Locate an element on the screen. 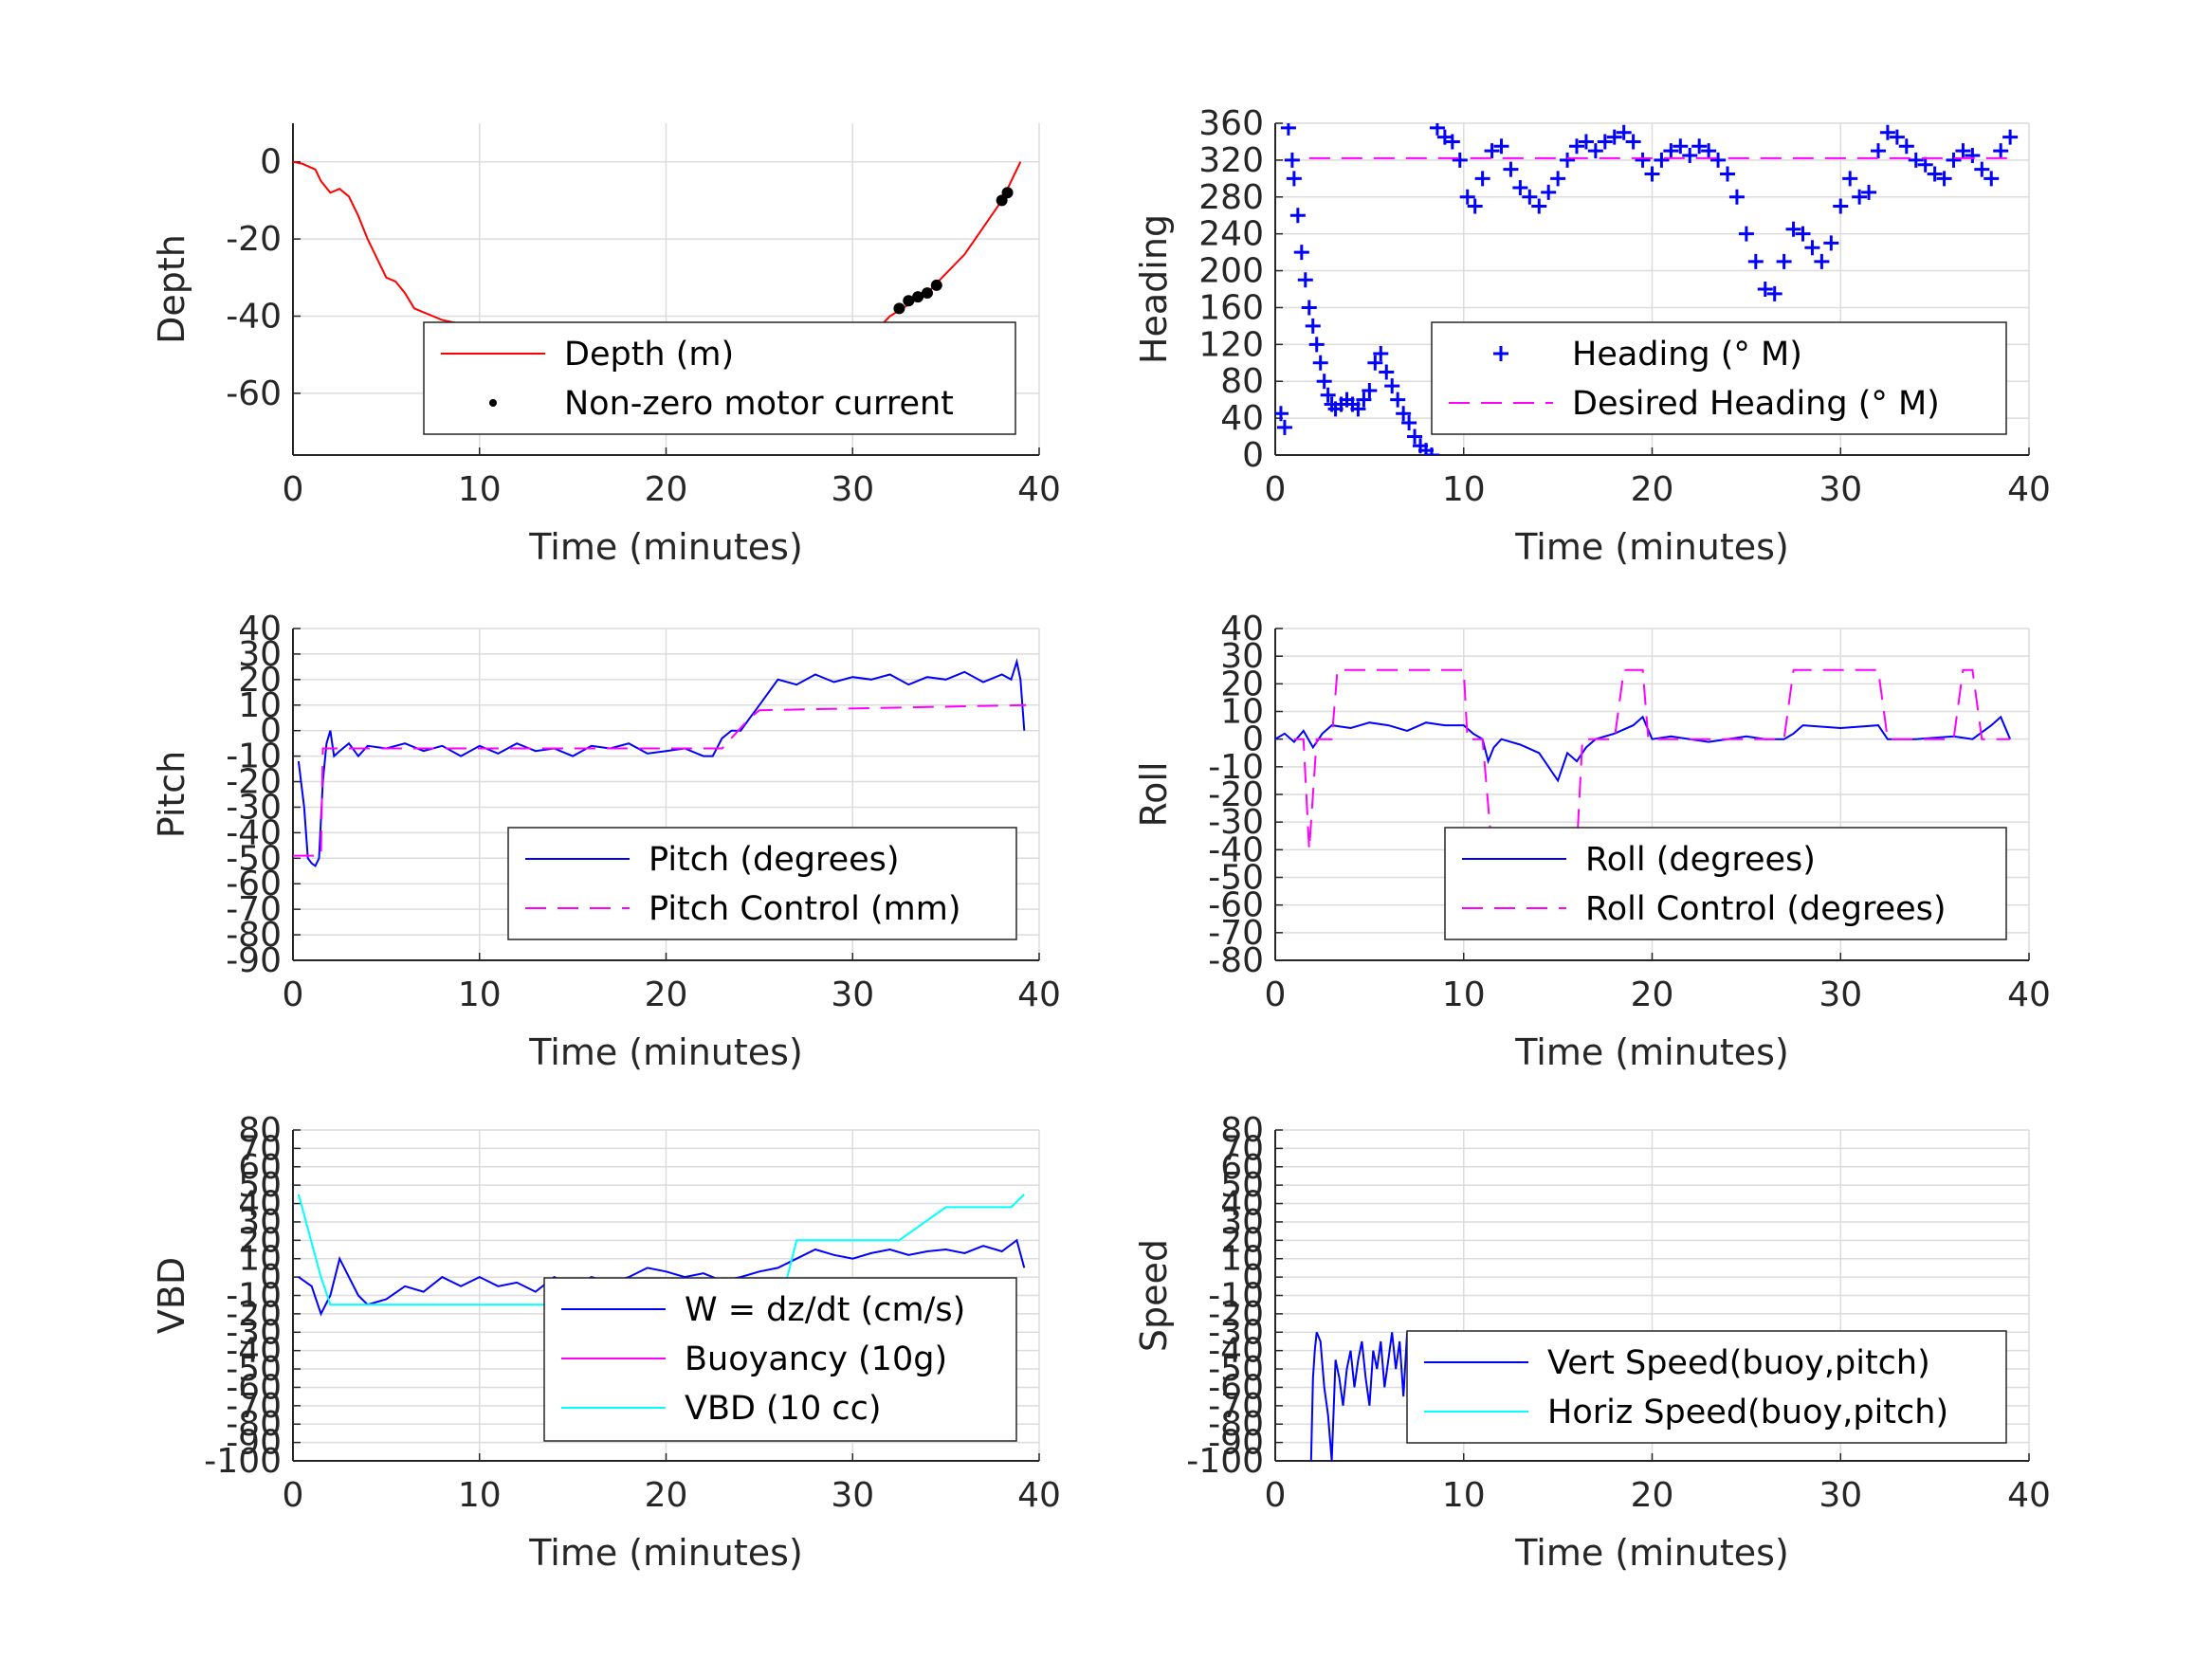  legend-label: Pitch Control (mm) is located at coordinates (804, 909).